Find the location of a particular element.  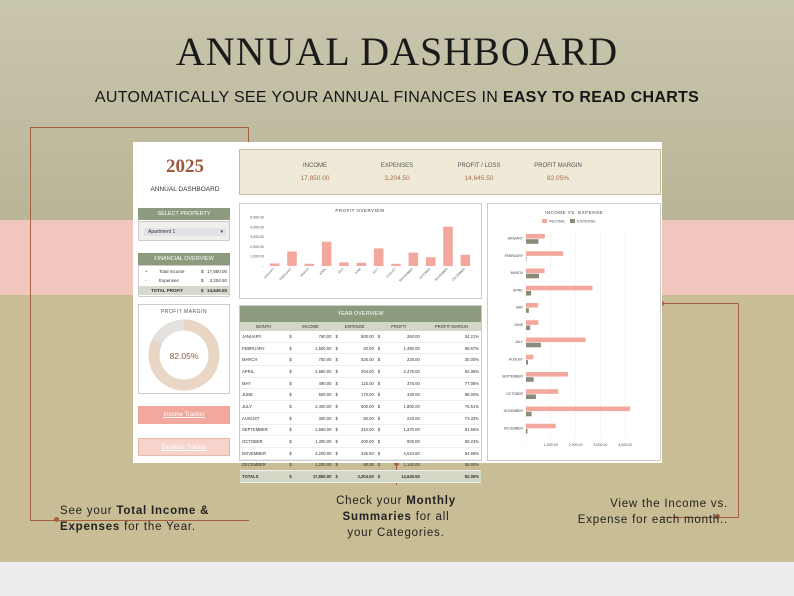

legend-label: EXPENSE is located at coordinates (586, 221).